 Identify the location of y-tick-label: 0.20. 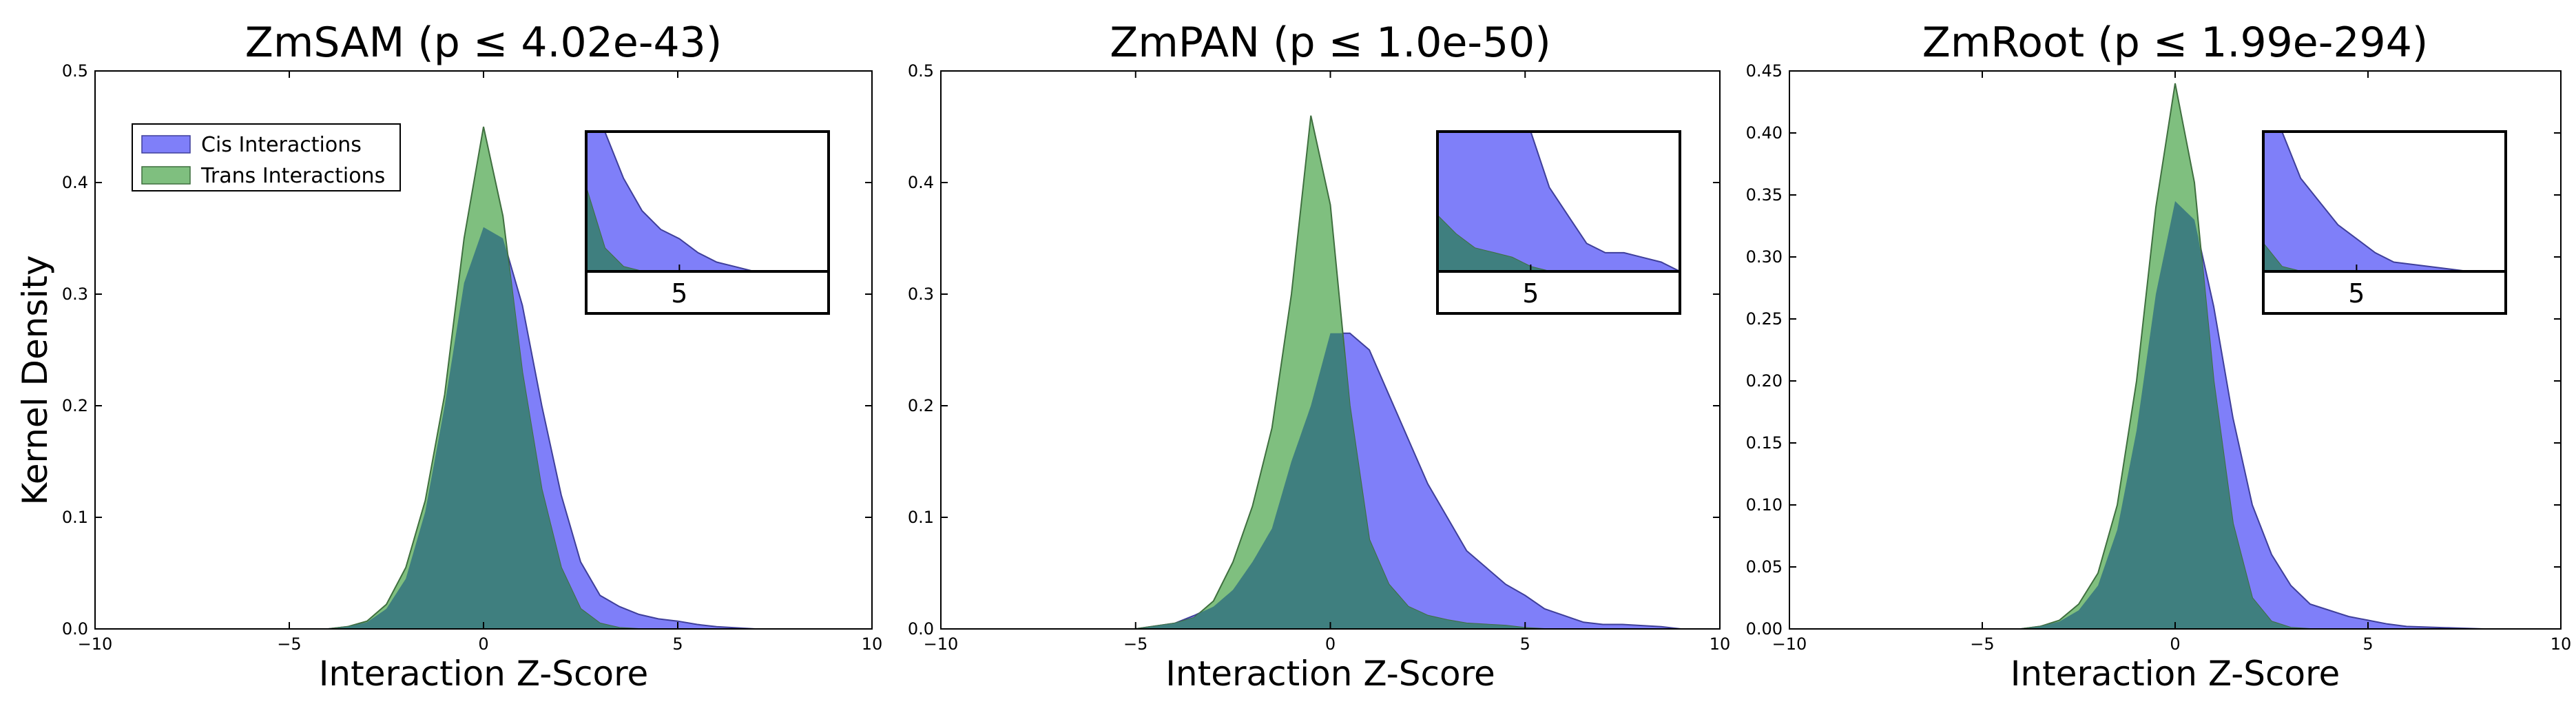
(1765, 381).